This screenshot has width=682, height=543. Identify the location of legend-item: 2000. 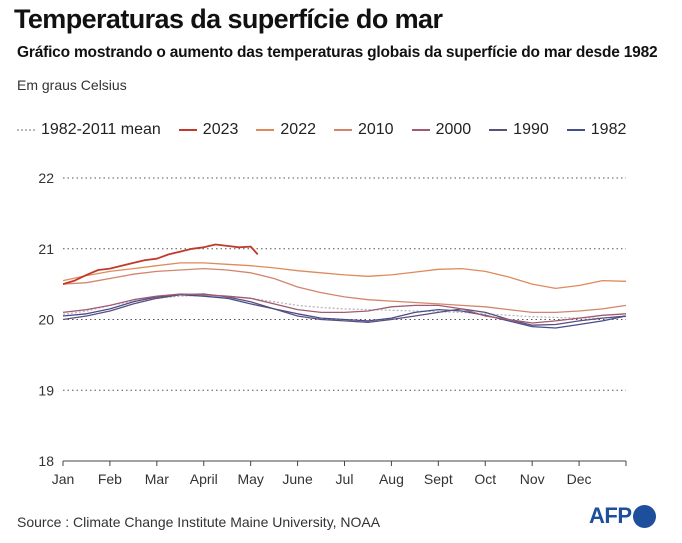
(441, 130).